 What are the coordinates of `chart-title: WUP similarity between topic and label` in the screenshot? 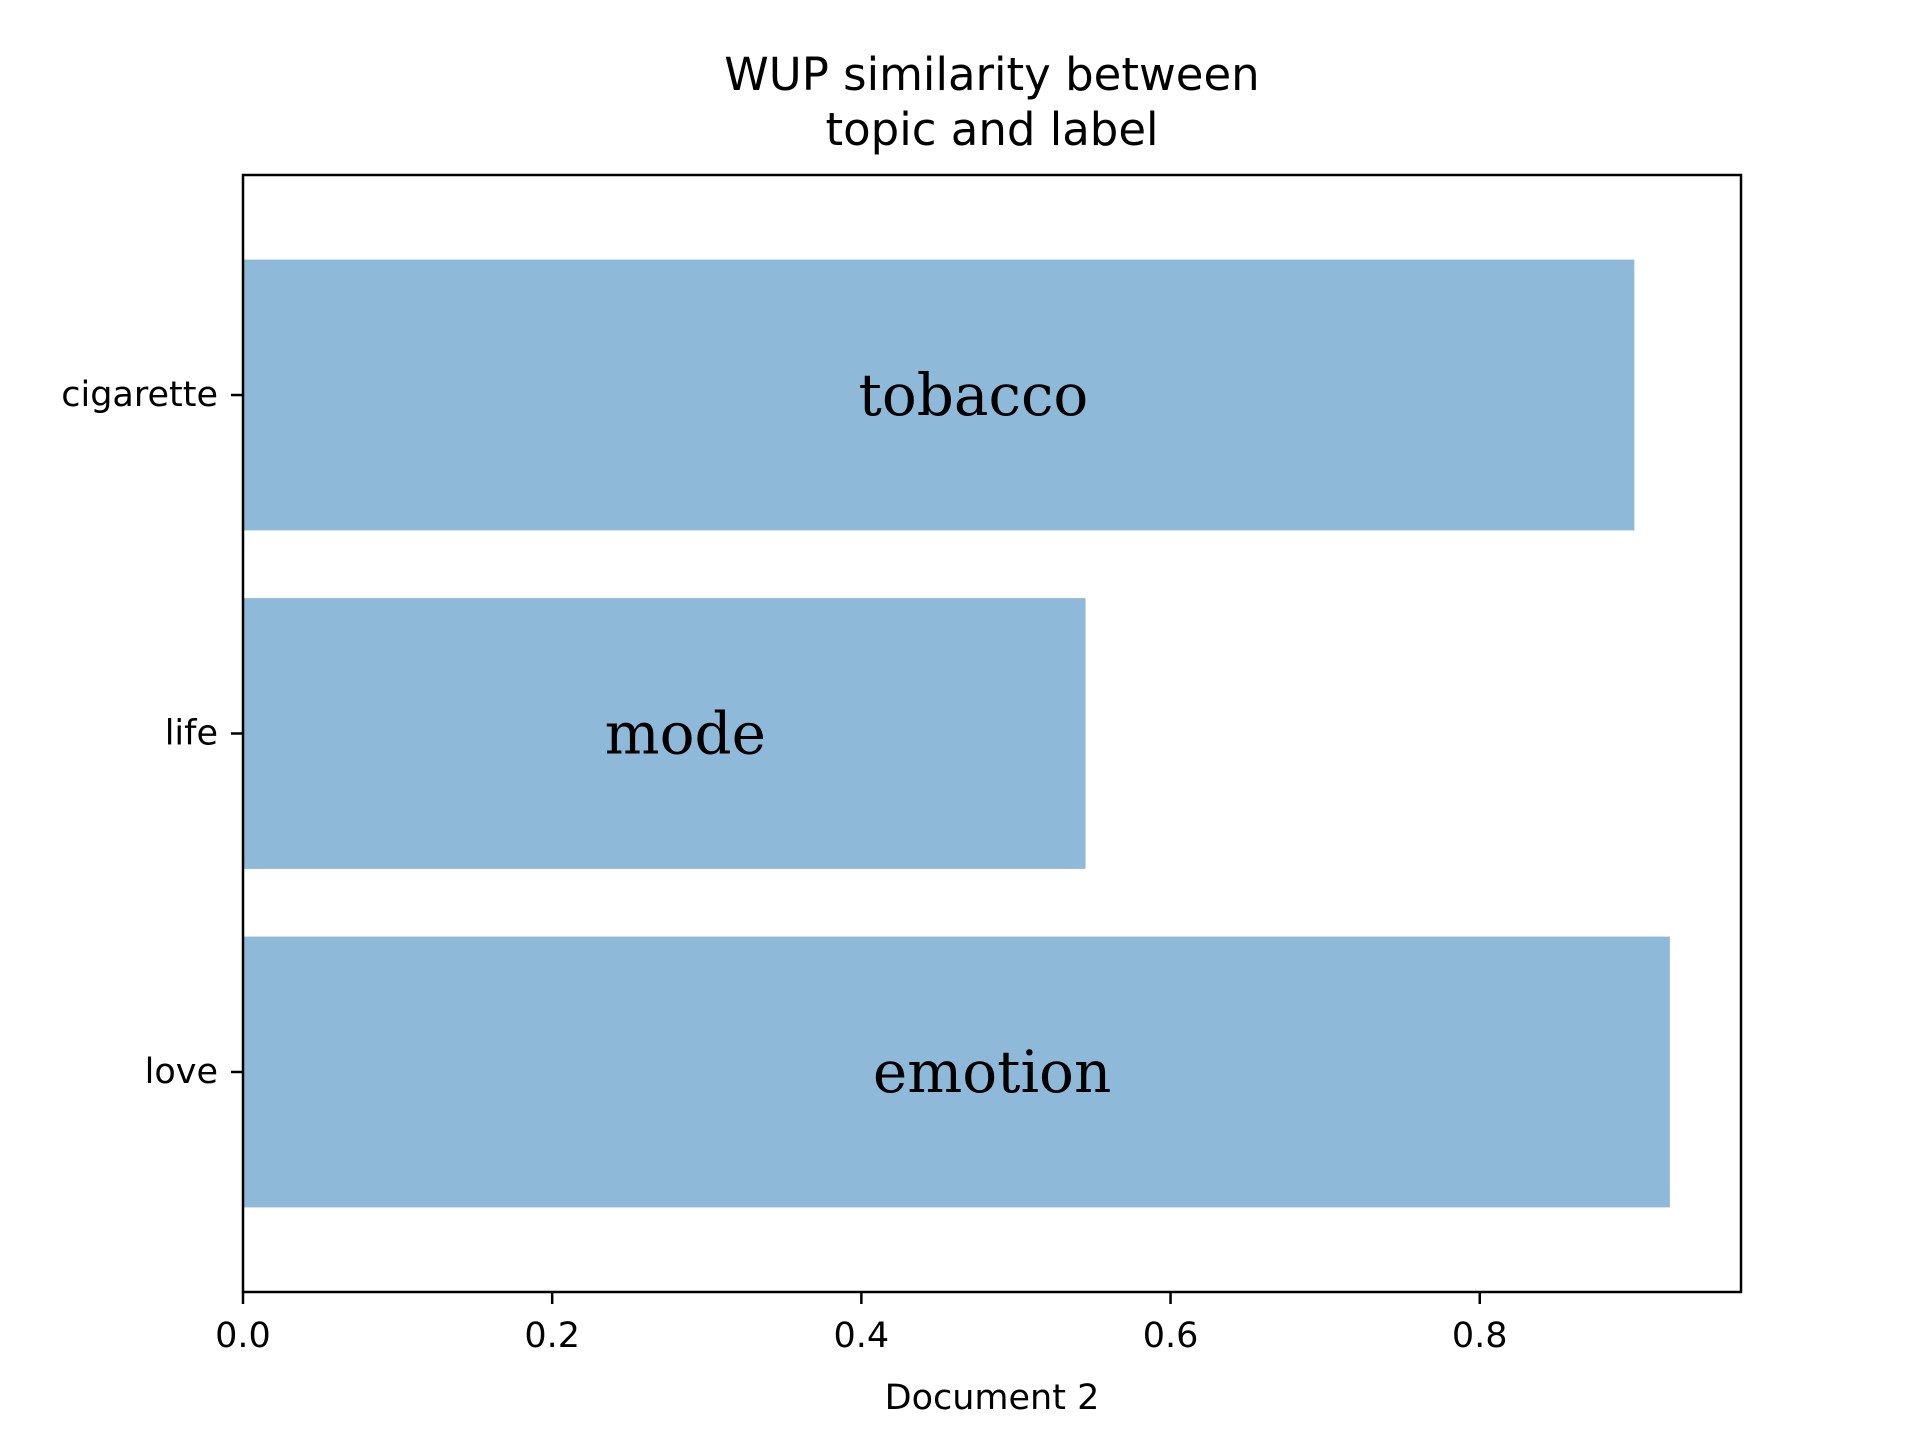 It's located at (991, 102).